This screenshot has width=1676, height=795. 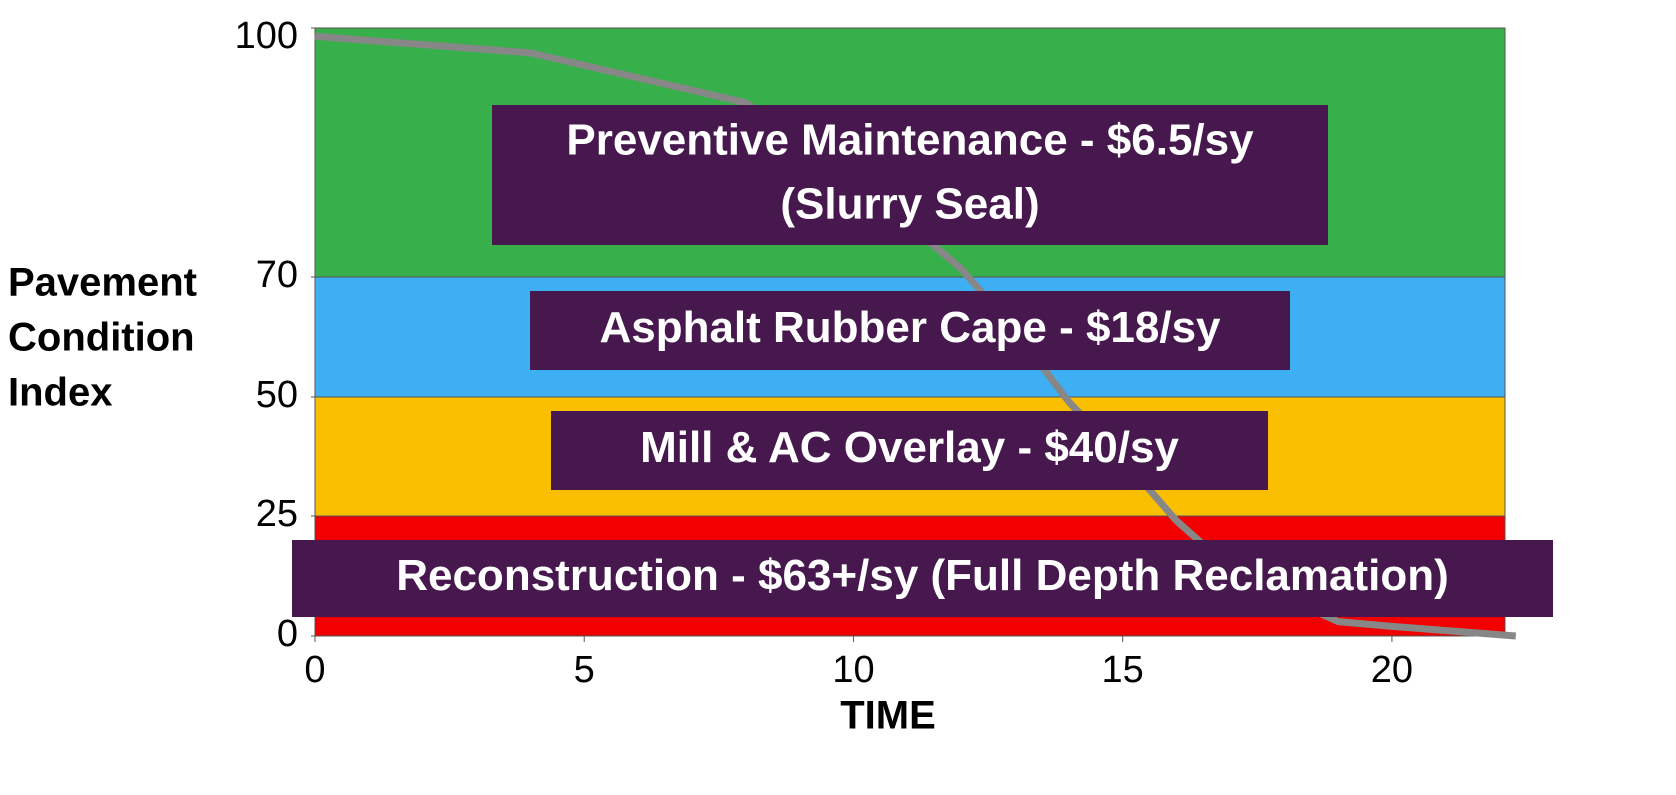 I want to click on band-label: Mill & AC Overlay - $40/sy, so click(x=909, y=447).